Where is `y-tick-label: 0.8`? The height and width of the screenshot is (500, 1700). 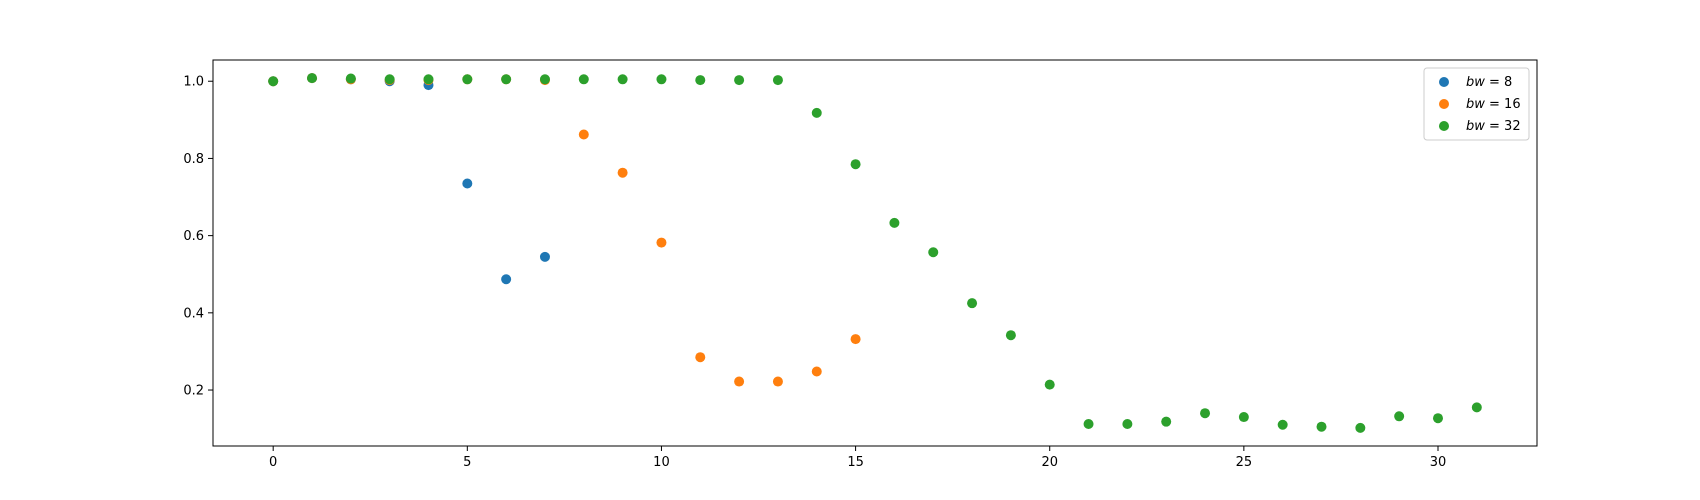
y-tick-label: 0.8 is located at coordinates (193, 159).